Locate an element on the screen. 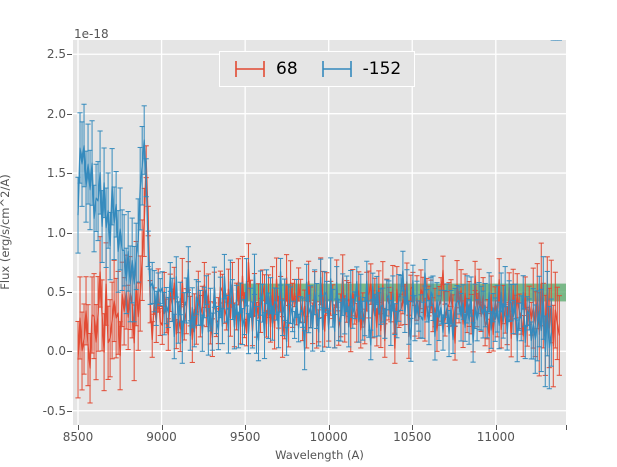 The height and width of the screenshot is (467, 617). x-tick-label: 9000 is located at coordinates (161, 437).